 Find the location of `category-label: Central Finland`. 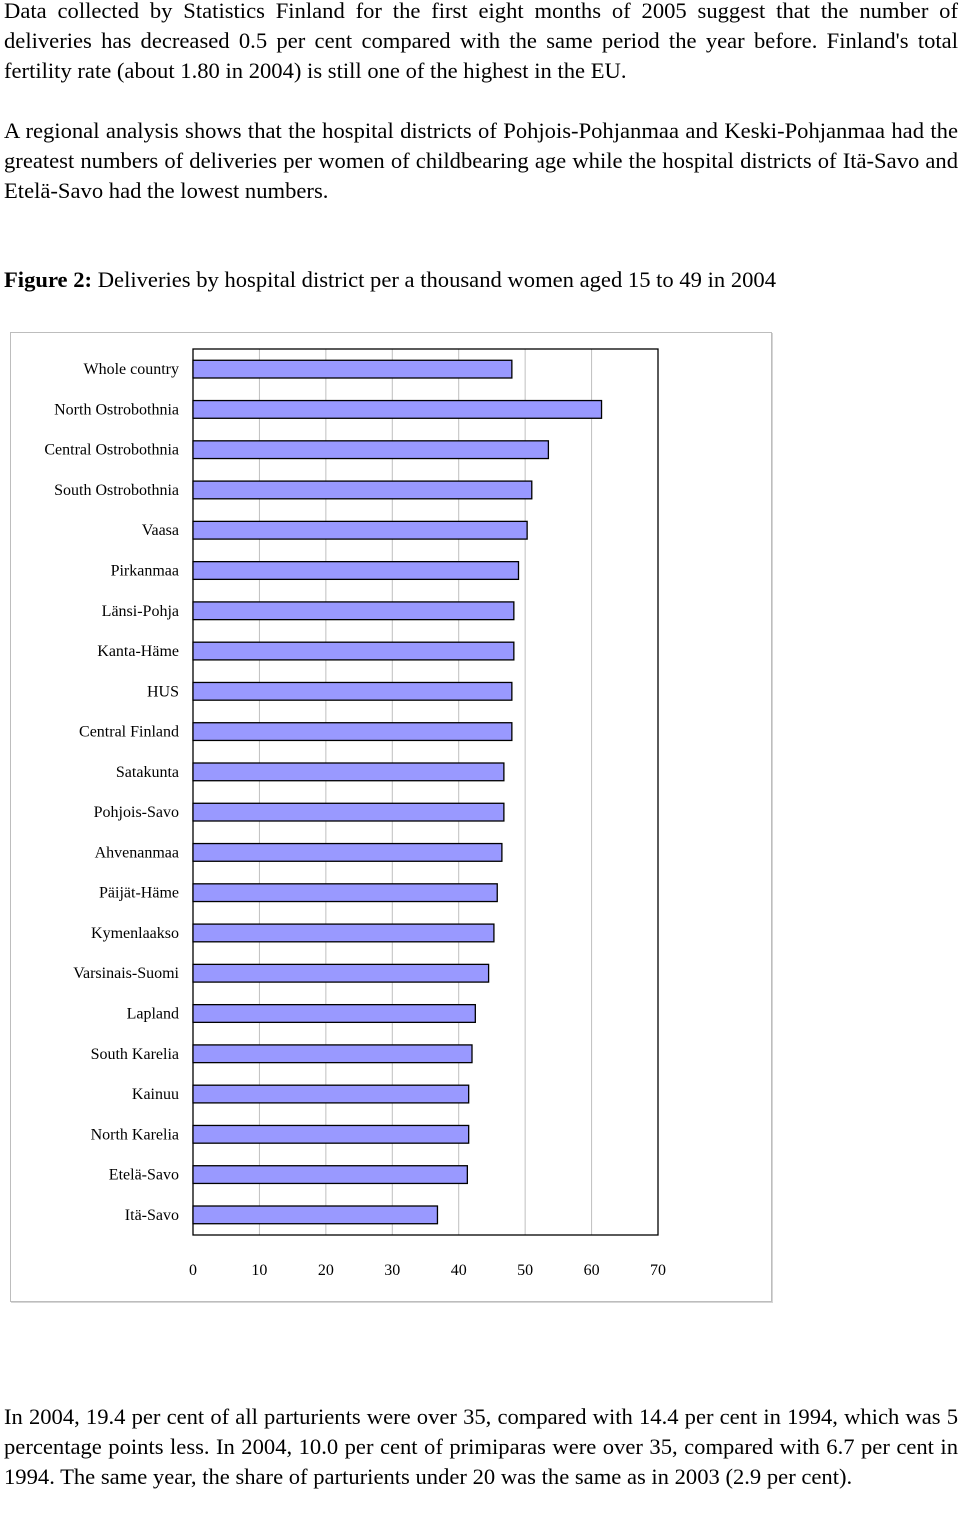

category-label: Central Finland is located at coordinates (129, 732).